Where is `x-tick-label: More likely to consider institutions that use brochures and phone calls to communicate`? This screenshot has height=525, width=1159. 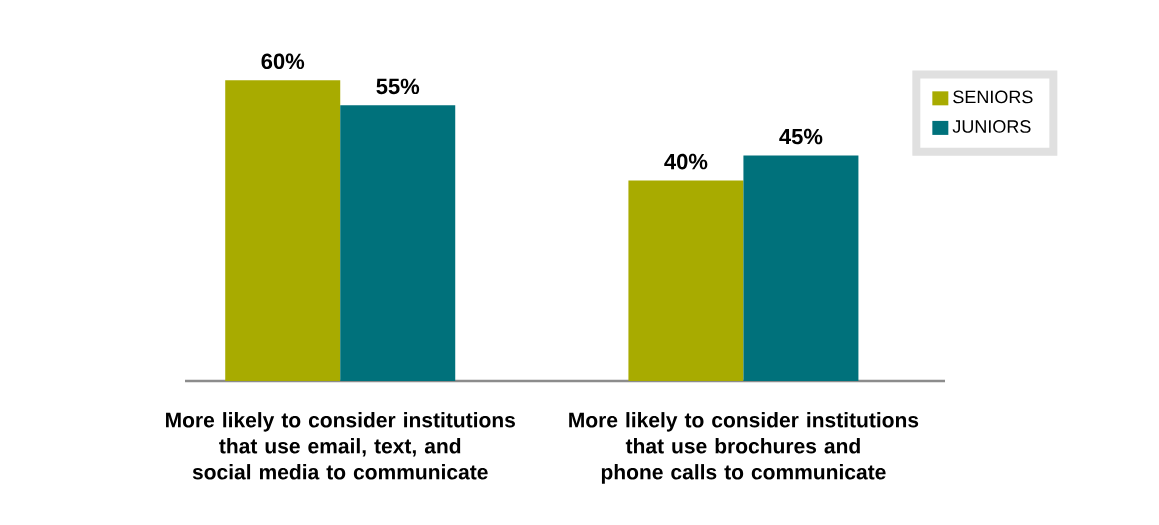
x-tick-label: More likely to consider institutions that use brochures and phone calls to communicate is located at coordinates (744, 448).